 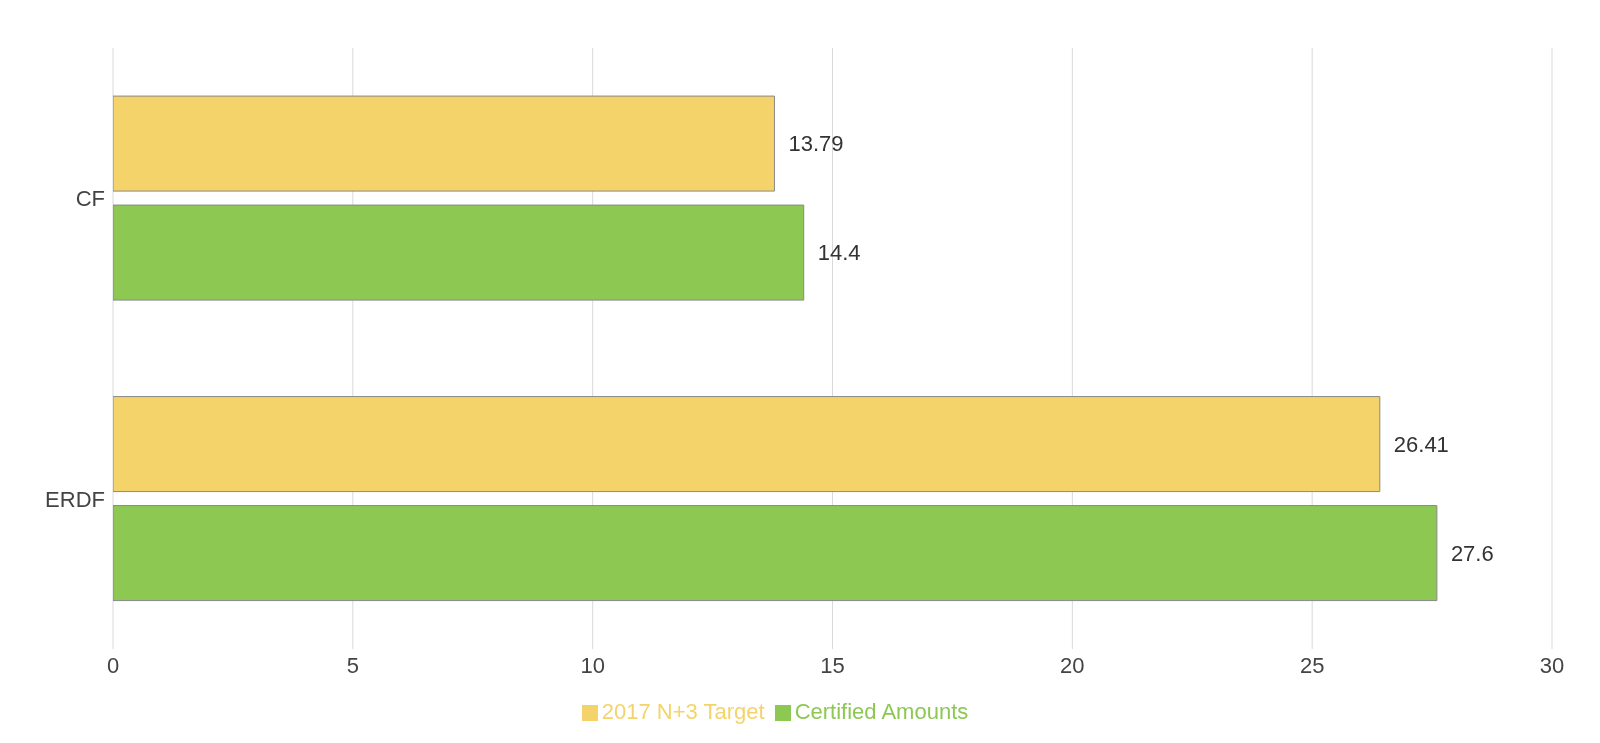 I want to click on data-label: 13.79, so click(x=816, y=144).